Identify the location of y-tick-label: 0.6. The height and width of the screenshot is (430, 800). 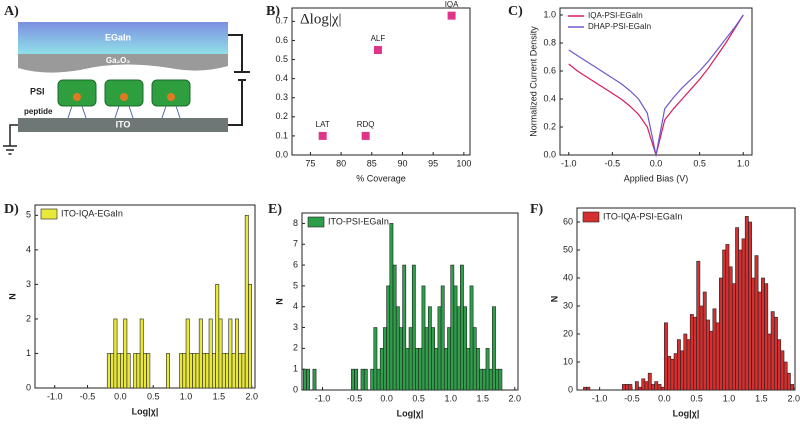
(549, 70).